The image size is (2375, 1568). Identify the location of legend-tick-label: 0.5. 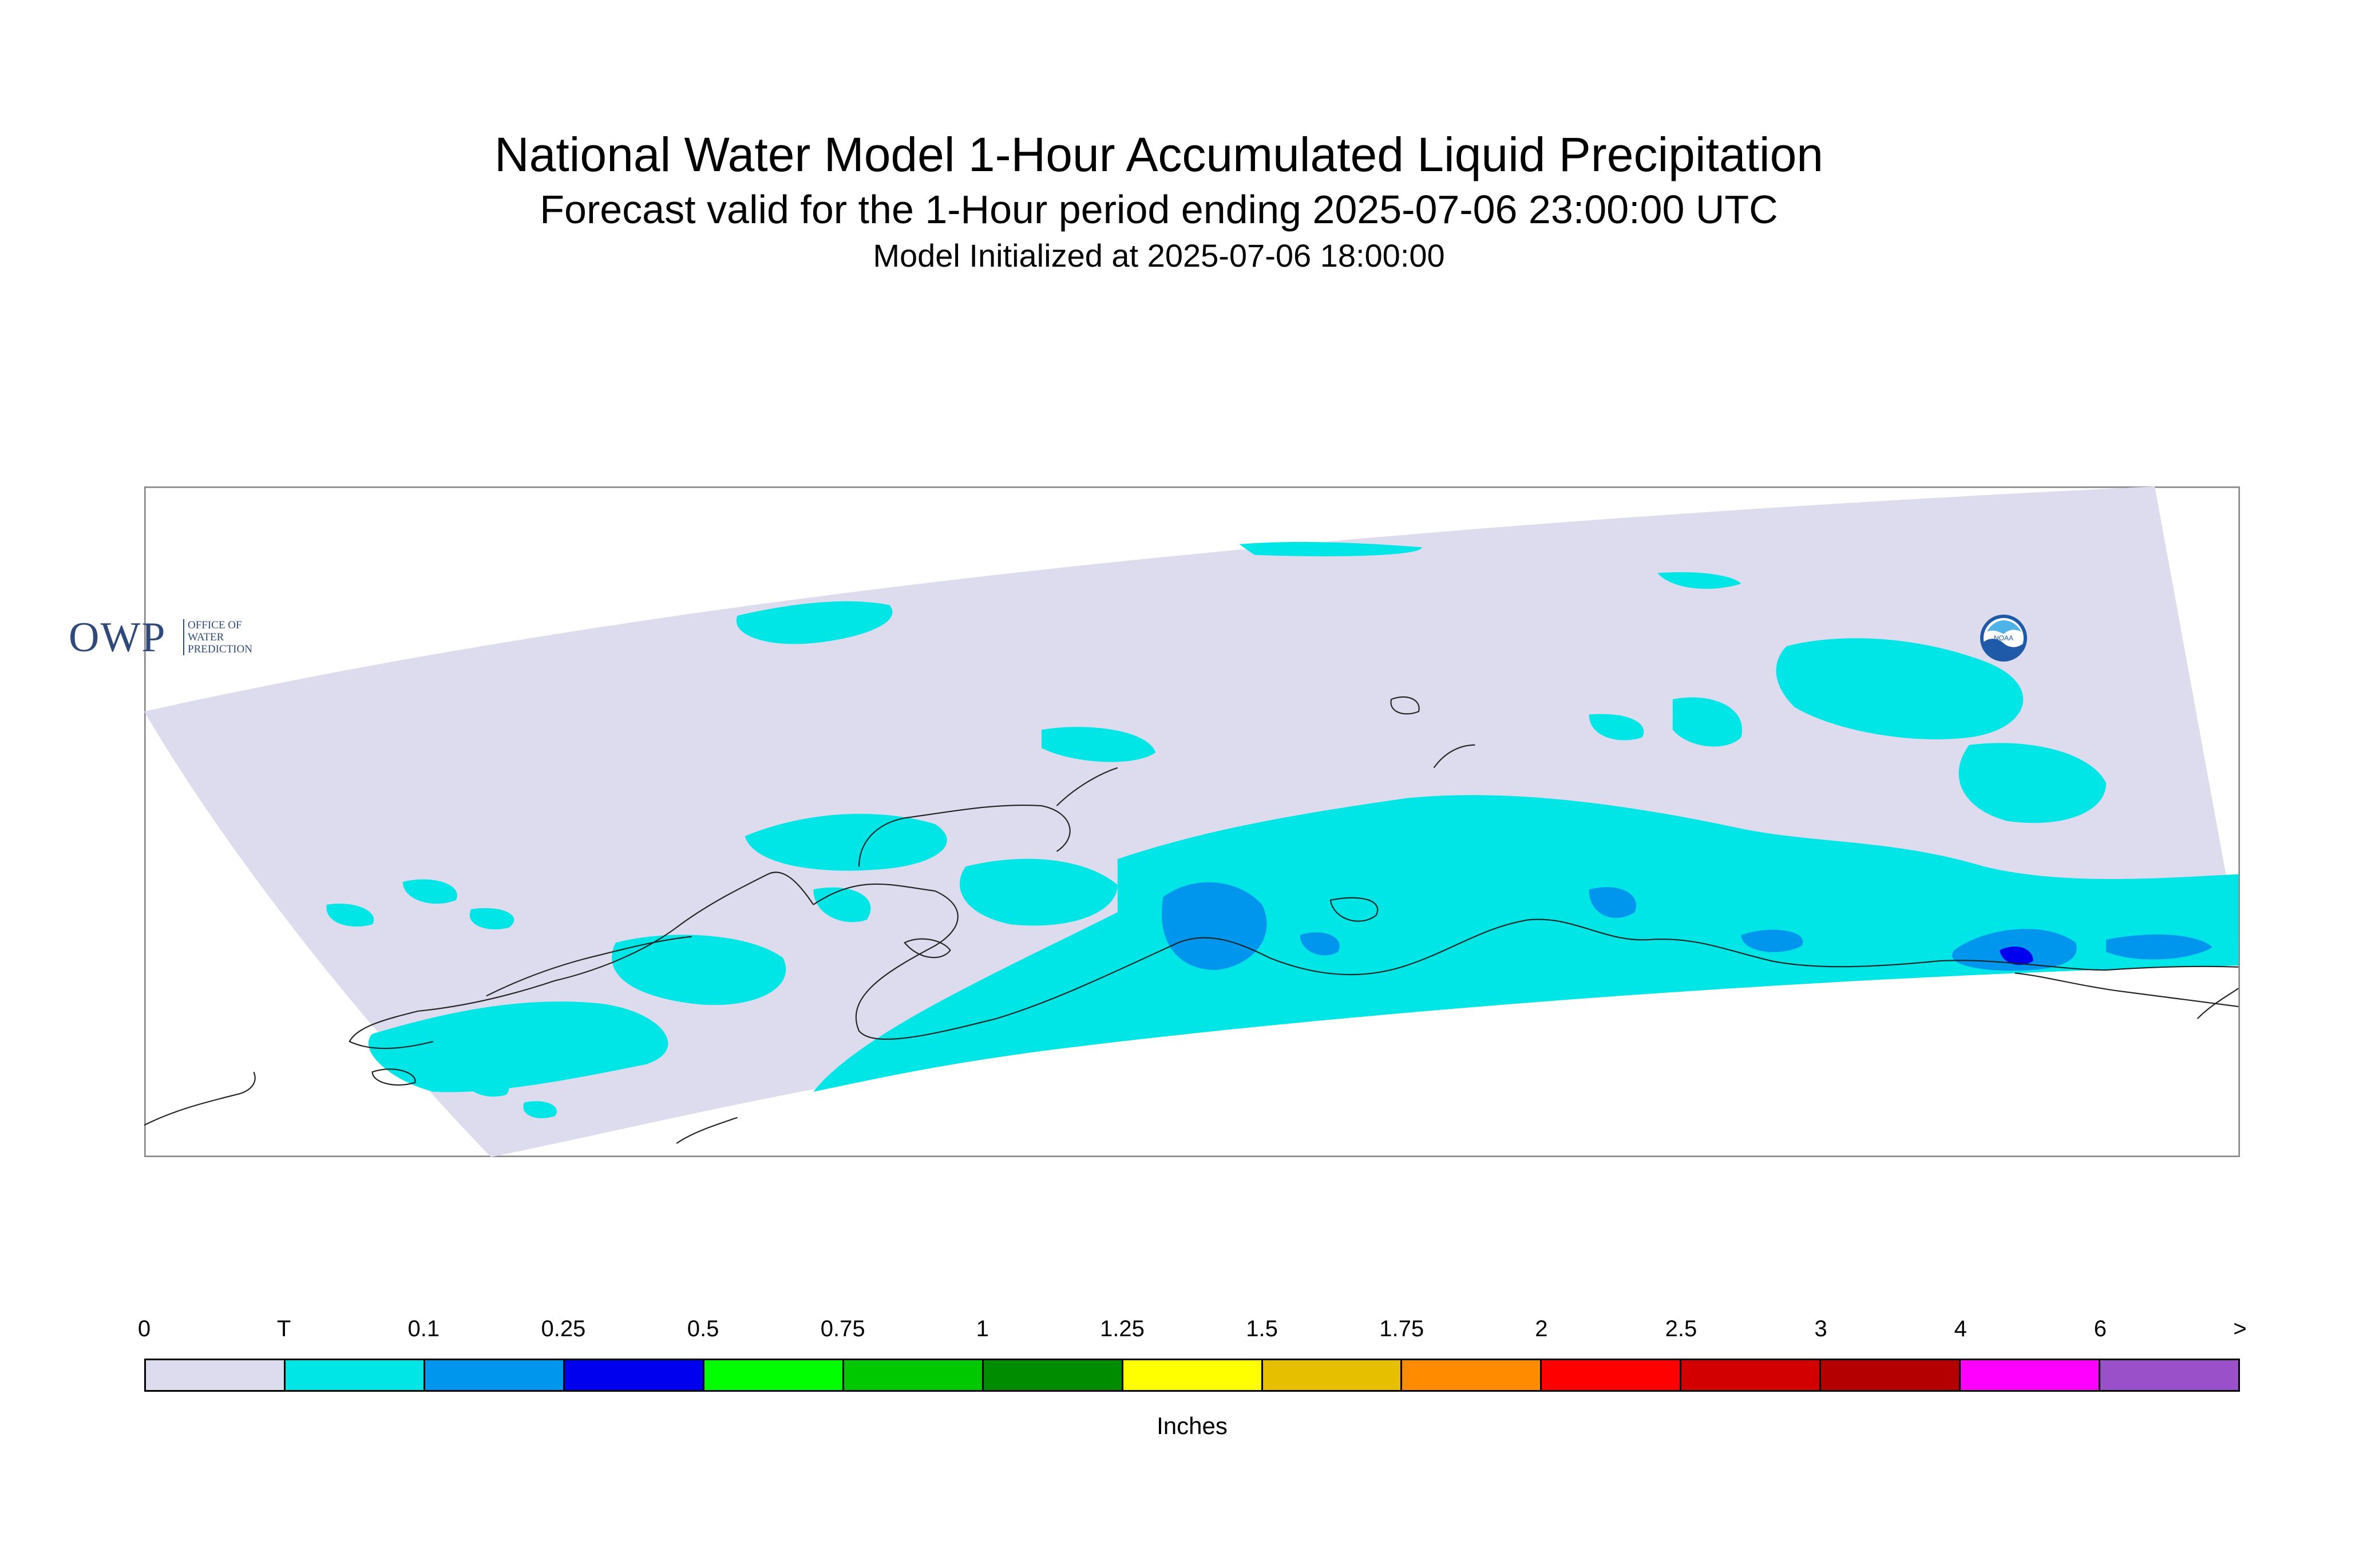
(703, 1328).